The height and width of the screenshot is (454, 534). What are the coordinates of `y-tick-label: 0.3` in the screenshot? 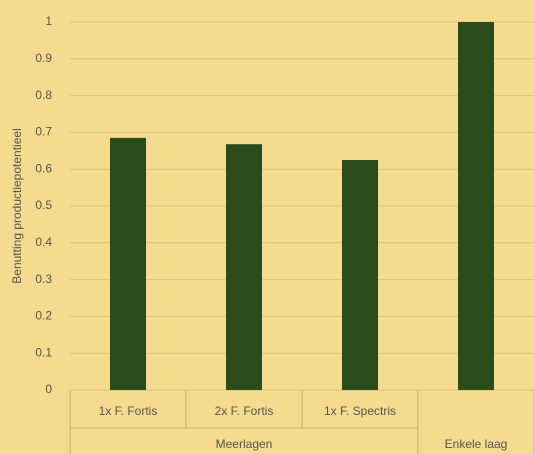 It's located at (43, 279).